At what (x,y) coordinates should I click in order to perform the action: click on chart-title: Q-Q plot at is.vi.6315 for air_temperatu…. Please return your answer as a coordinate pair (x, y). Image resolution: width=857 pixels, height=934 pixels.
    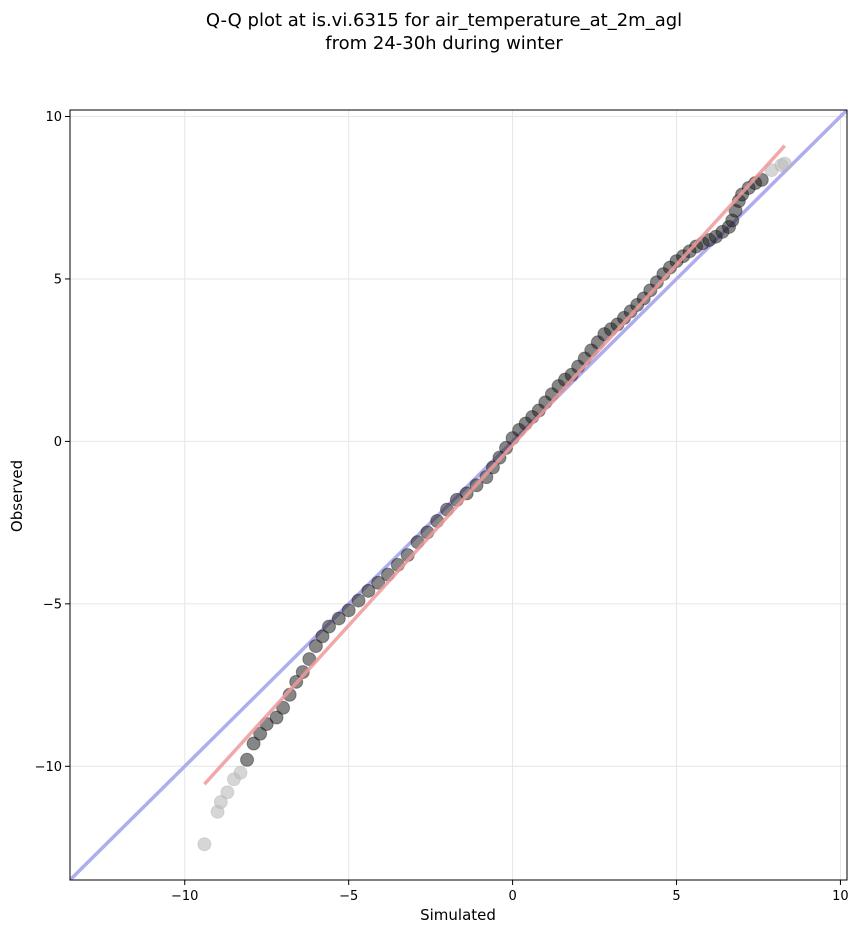
    Looking at the image, I should click on (444, 20).